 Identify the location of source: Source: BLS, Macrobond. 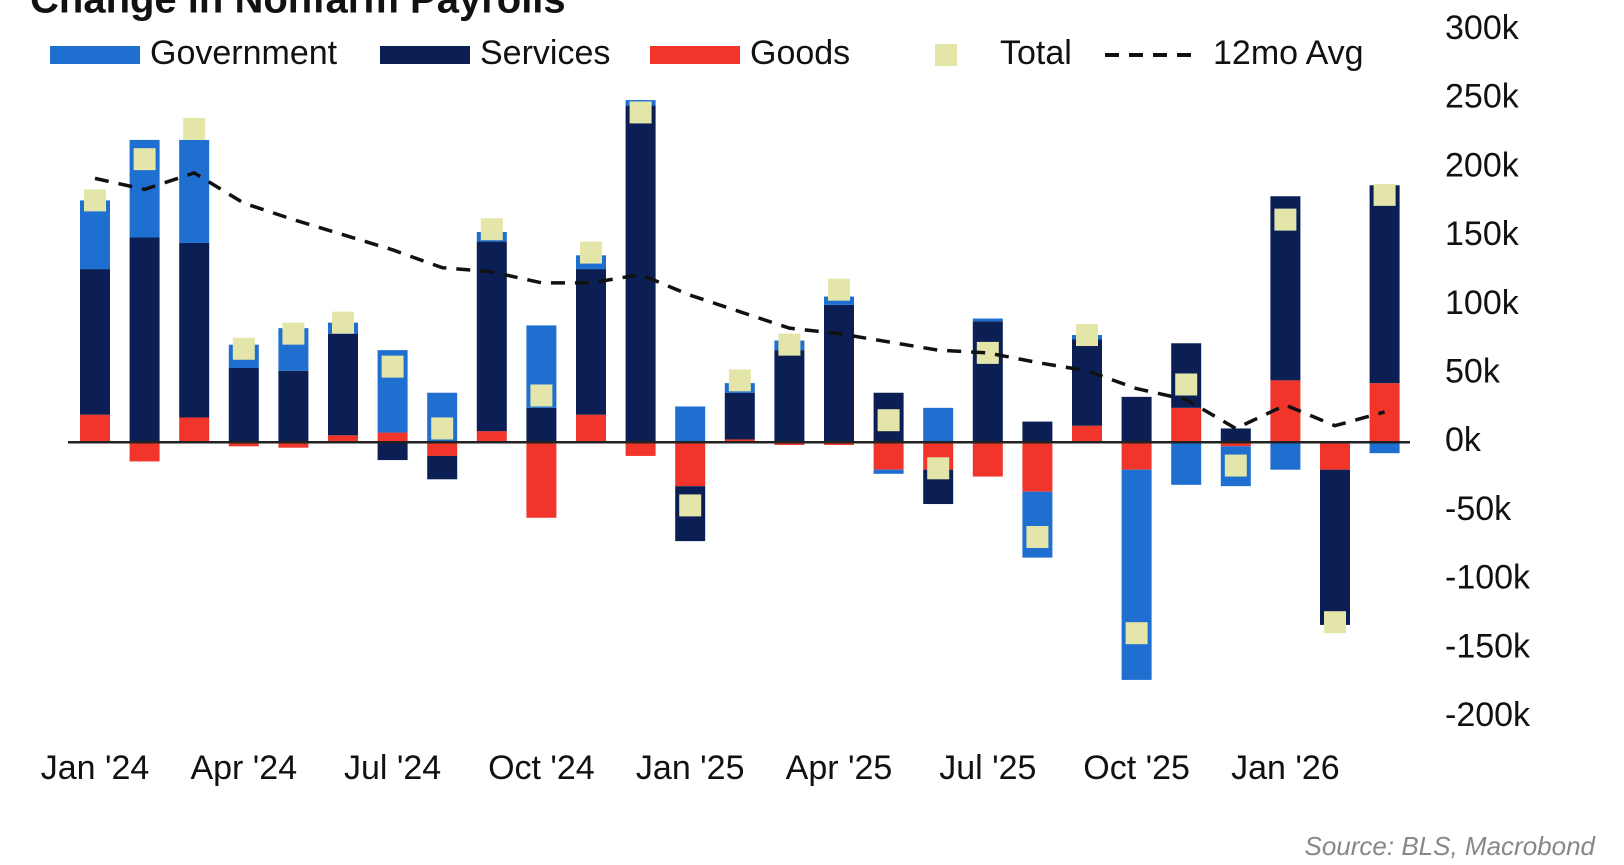
(1451, 846).